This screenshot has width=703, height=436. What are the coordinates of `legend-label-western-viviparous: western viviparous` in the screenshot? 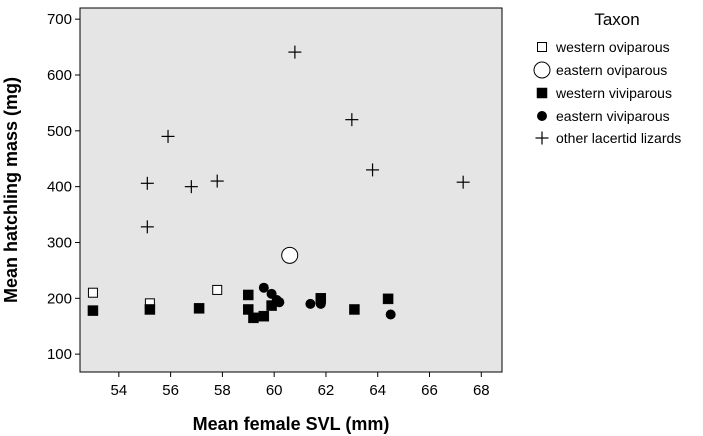 It's located at (613, 93).